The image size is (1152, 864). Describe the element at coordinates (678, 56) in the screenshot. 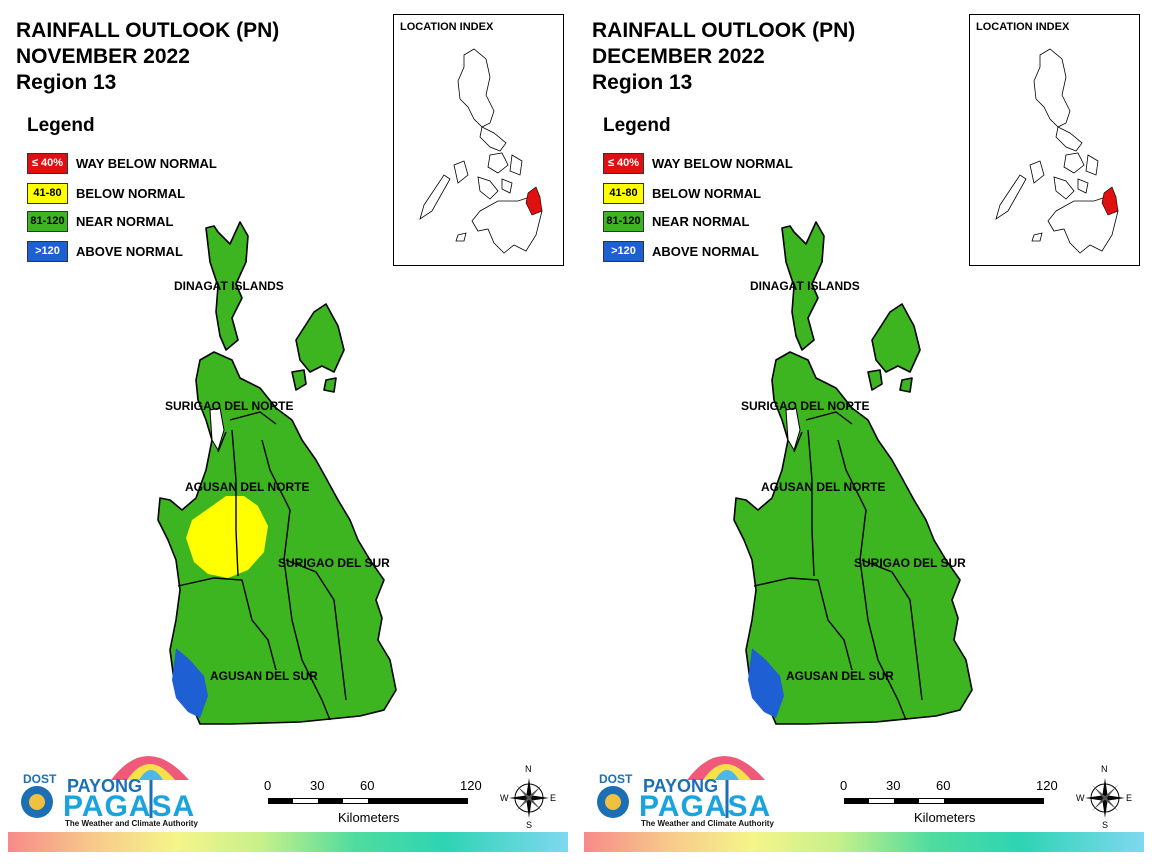

I see `title-line-2: DECEMBER 2022` at that location.